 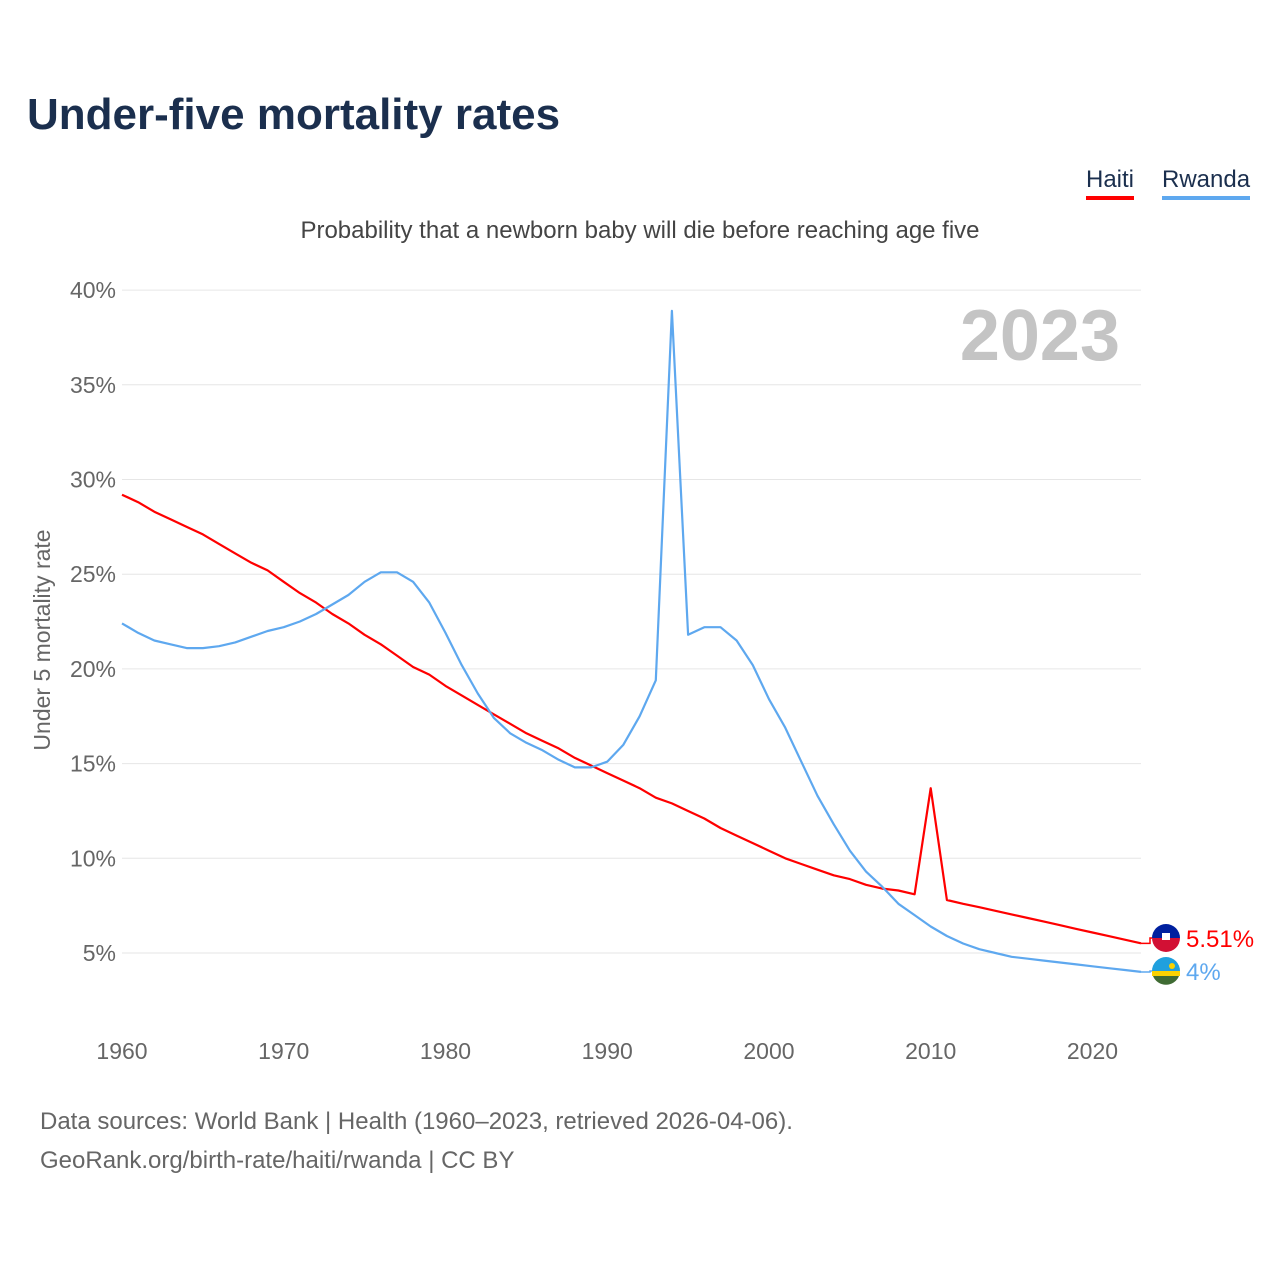 I want to click on rwanda-flag-middle, so click(x=1166, y=973).